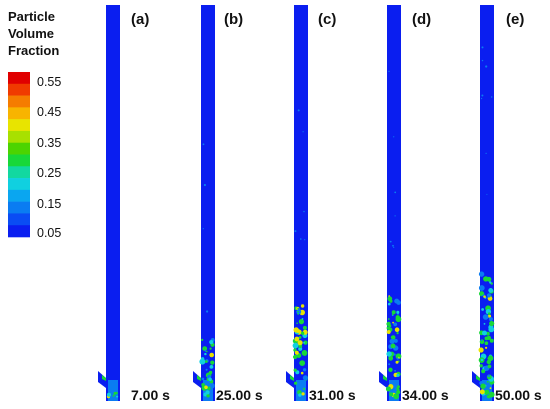 The height and width of the screenshot is (409, 550). Describe the element at coordinates (49, 143) in the screenshot. I see `legend-tick-2: 0.35` at that location.